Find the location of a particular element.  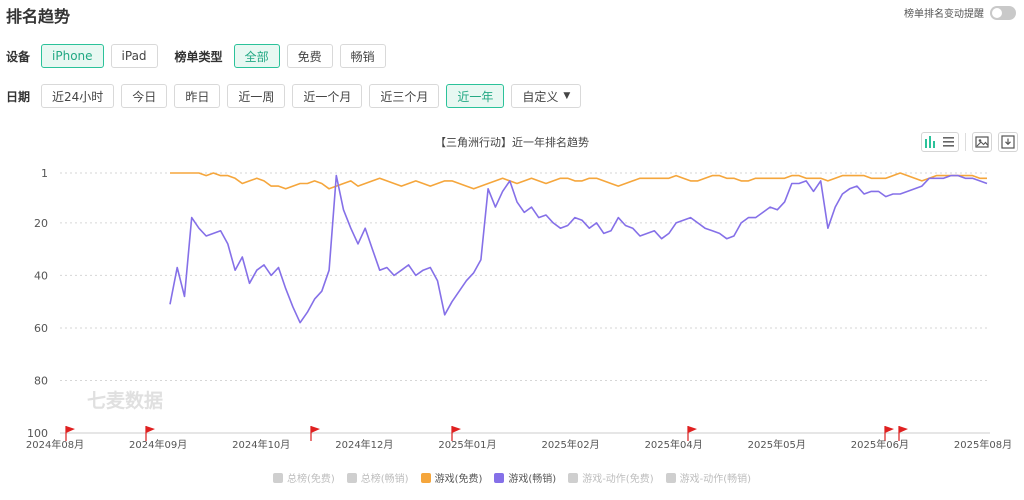

device-label: 设备 is located at coordinates (18, 56).